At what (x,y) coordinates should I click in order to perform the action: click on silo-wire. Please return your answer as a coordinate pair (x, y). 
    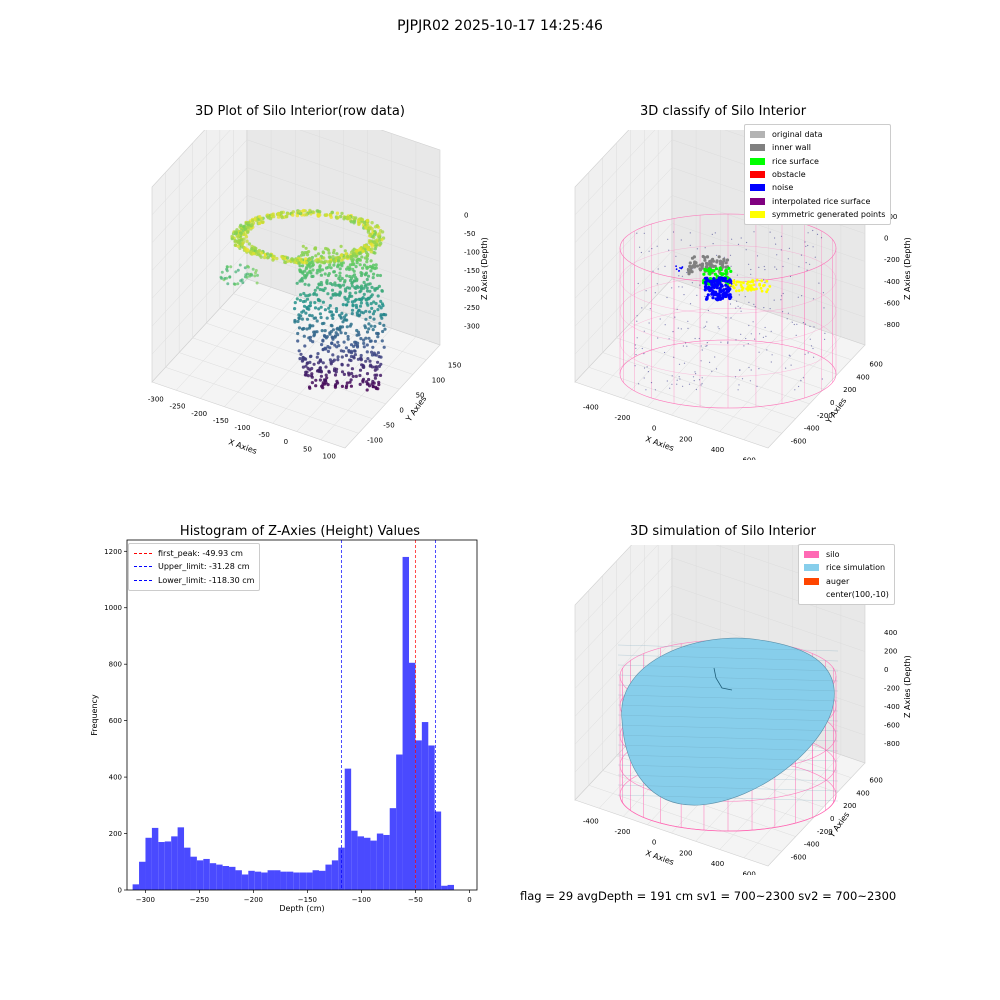
    Looking at the image, I should click on (728, 279).